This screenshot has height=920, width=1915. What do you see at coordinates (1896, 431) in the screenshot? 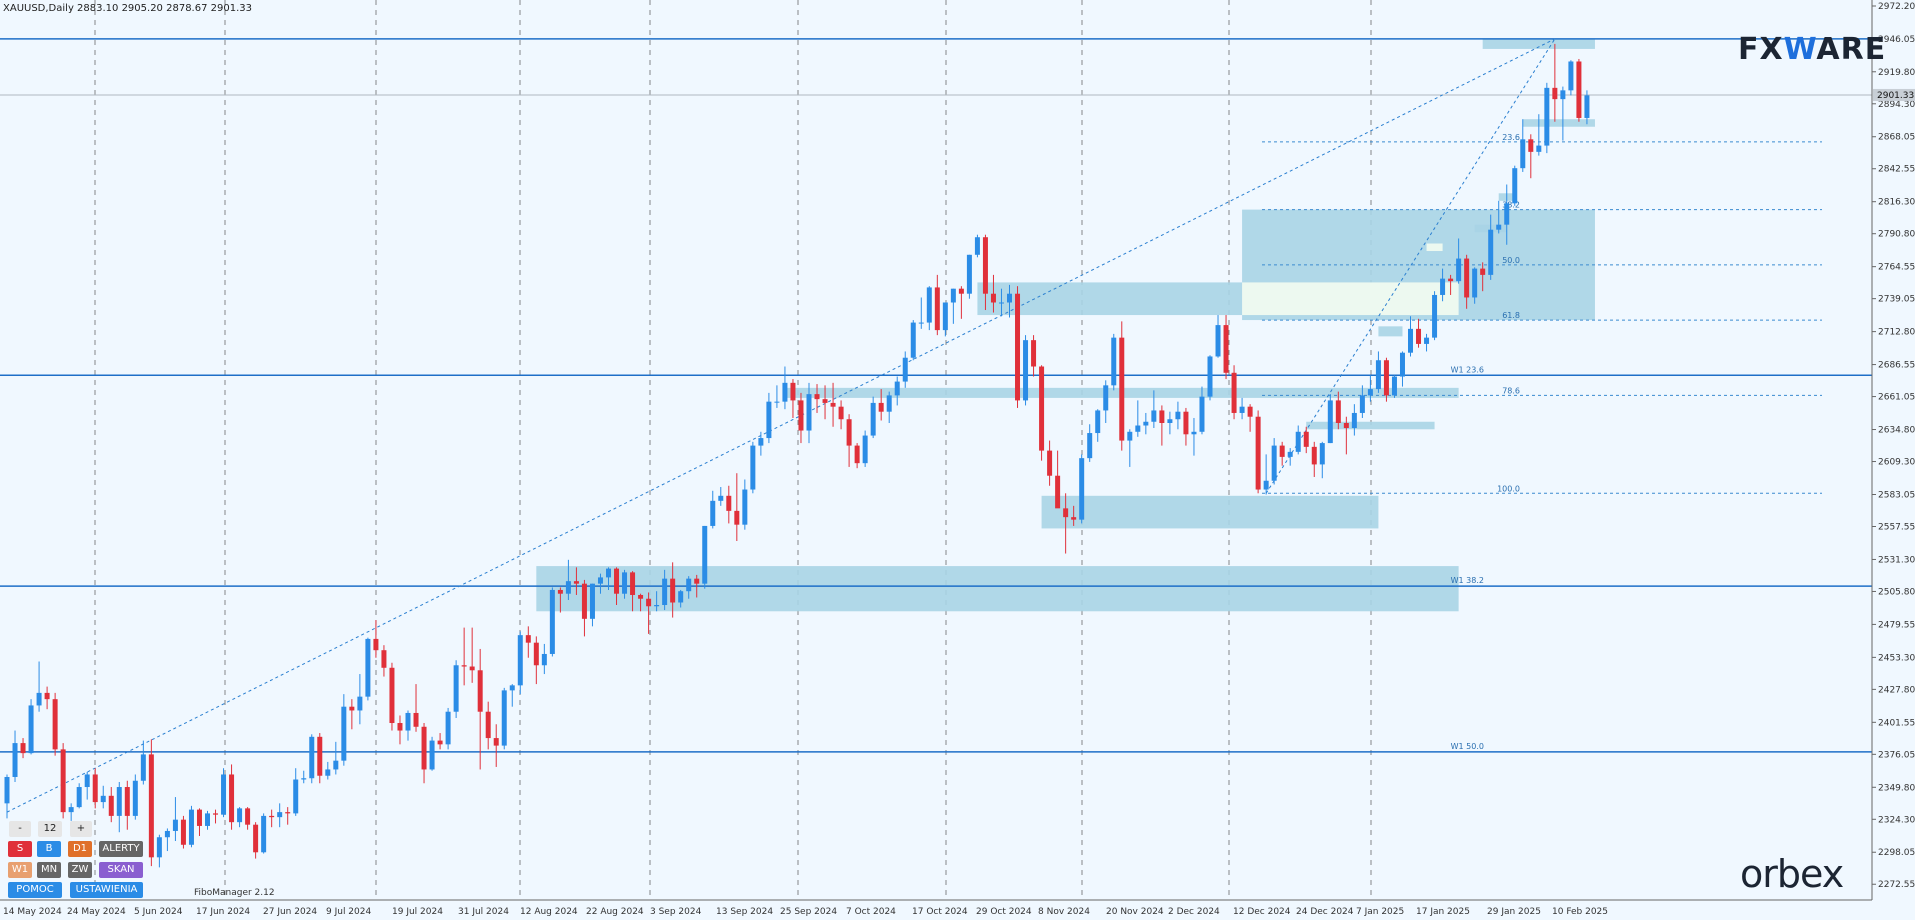
I see `y-tick-label: 2634.80` at bounding box center [1896, 431].